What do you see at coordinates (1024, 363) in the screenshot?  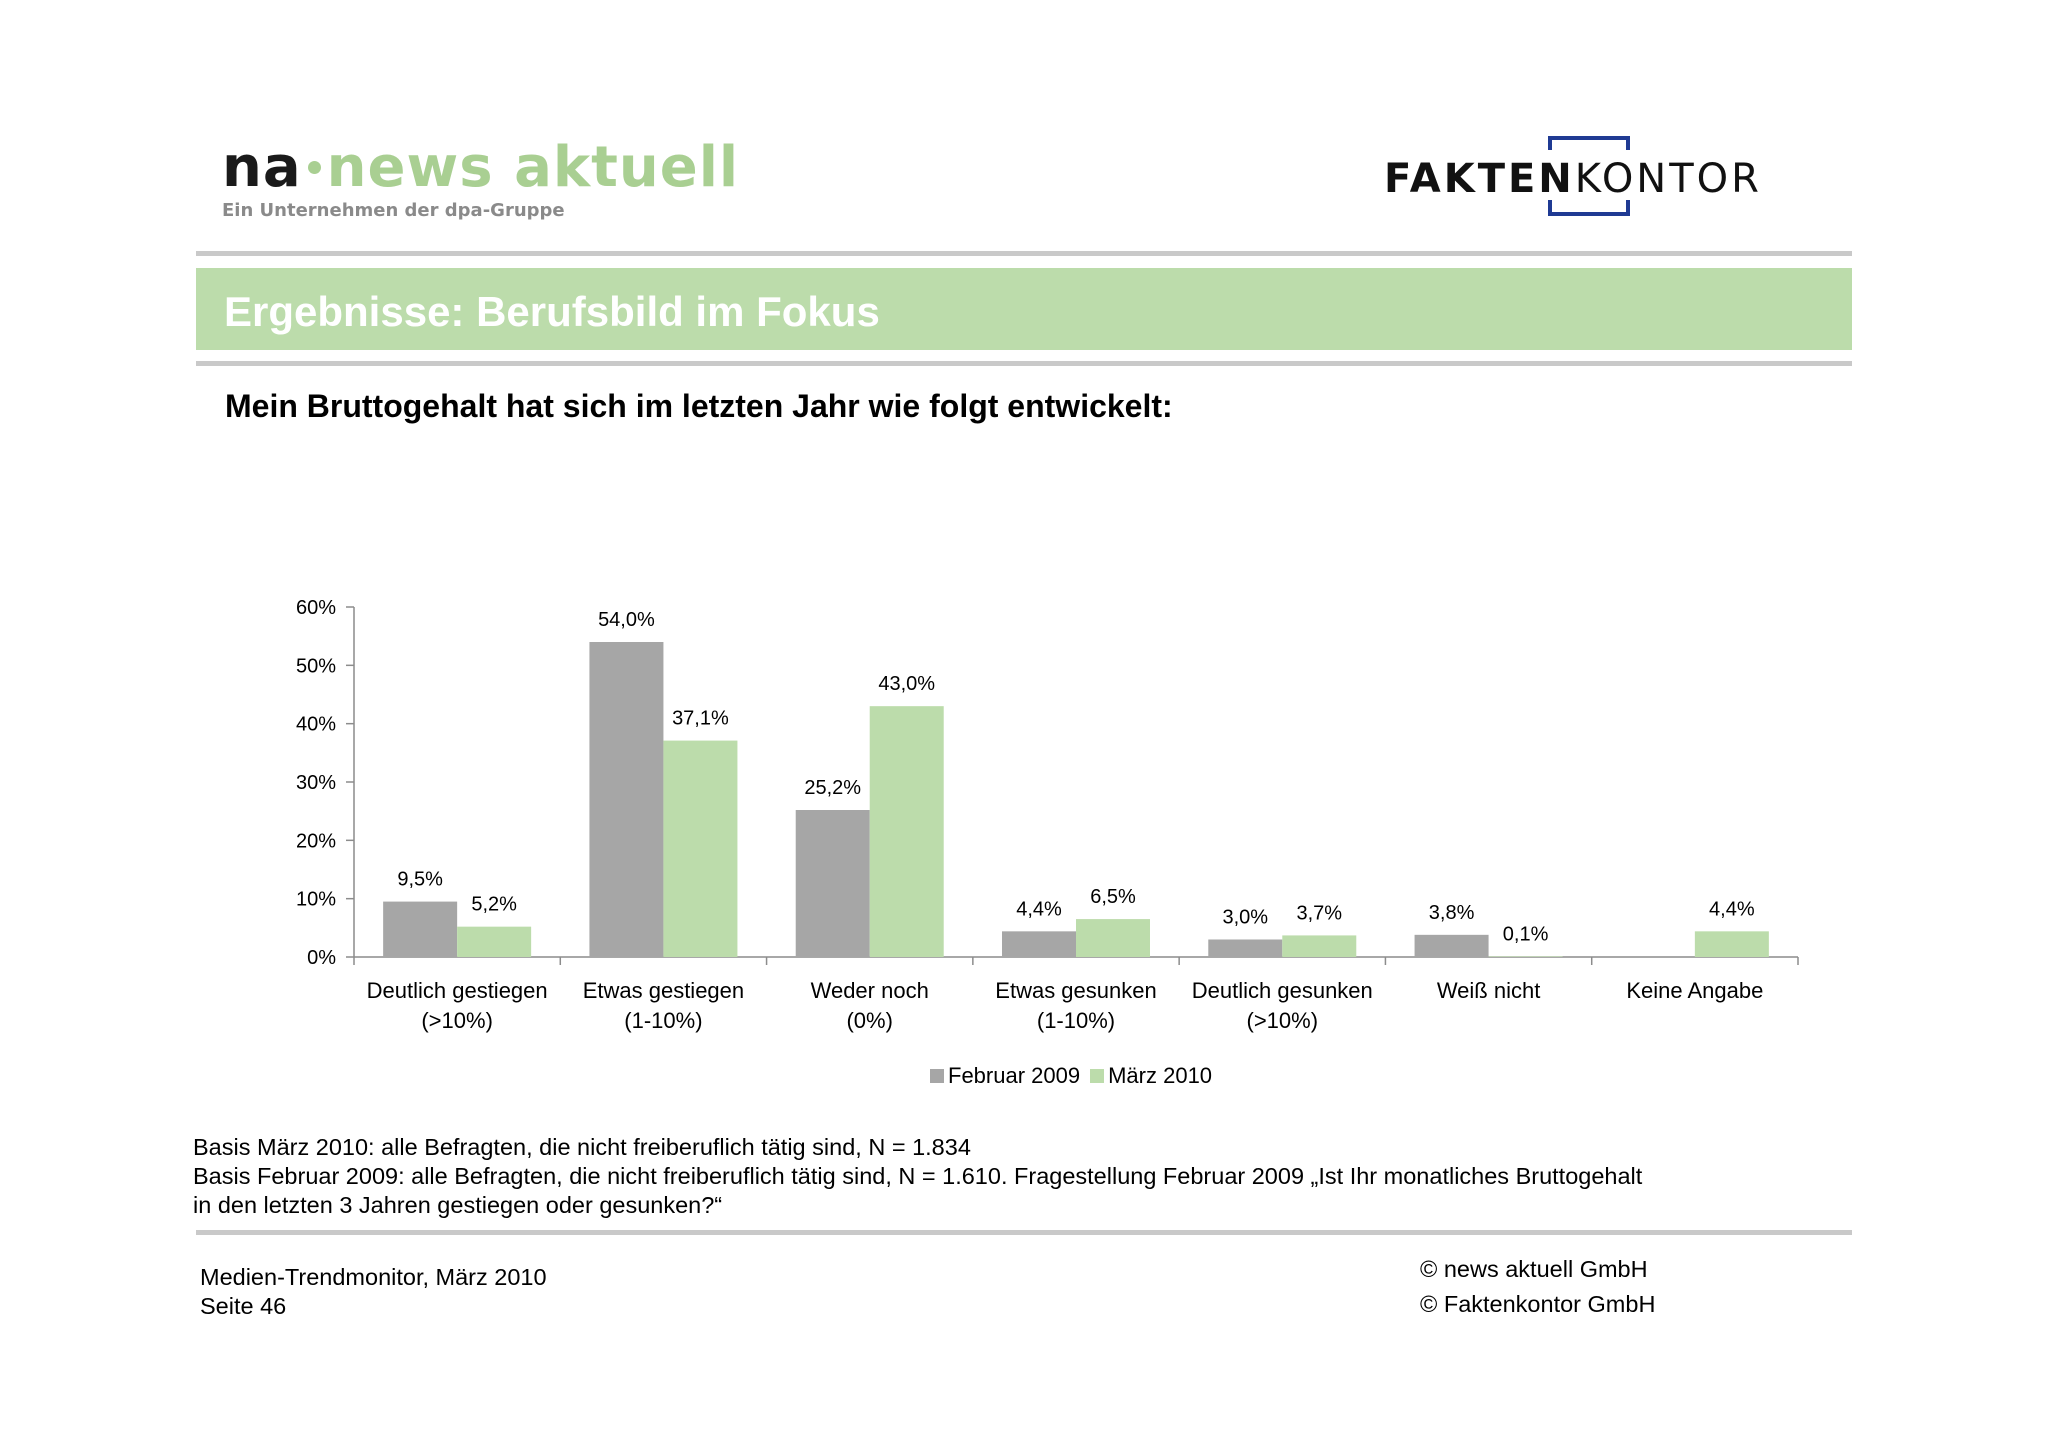 I see `title-rule` at bounding box center [1024, 363].